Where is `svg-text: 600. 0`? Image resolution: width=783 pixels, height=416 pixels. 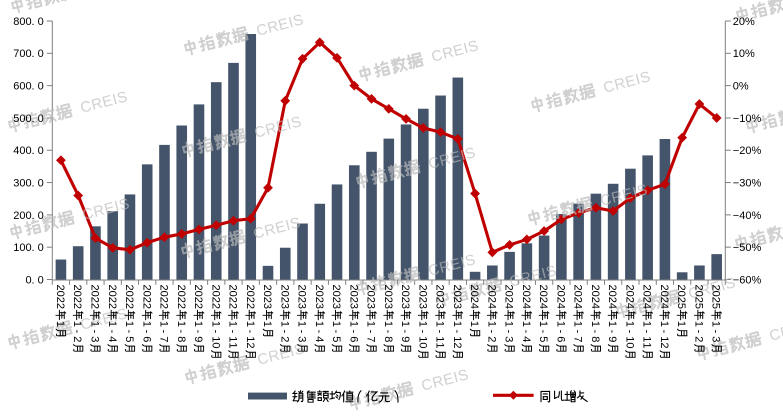 svg-text: 600. 0 is located at coordinates (28, 87).